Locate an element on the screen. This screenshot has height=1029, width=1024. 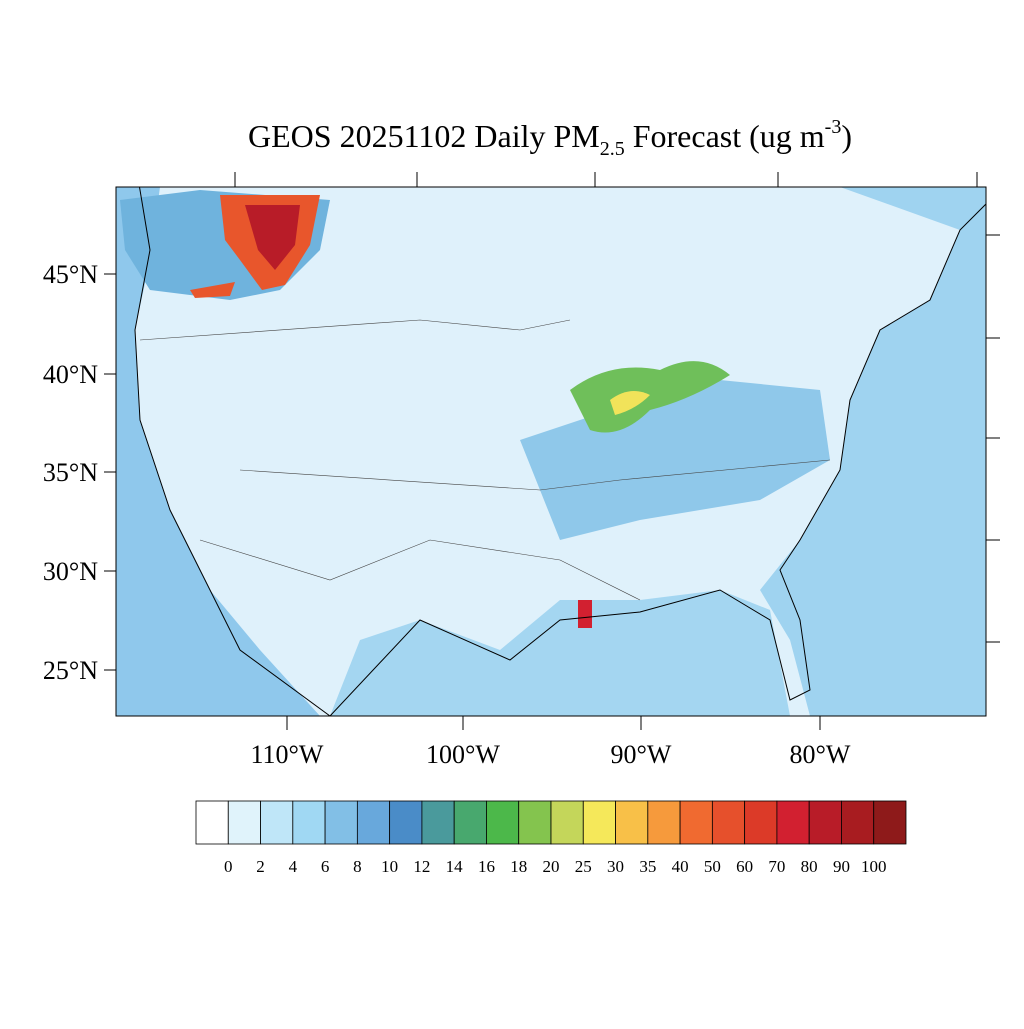
title-close: ) is located at coordinates (846, 136).